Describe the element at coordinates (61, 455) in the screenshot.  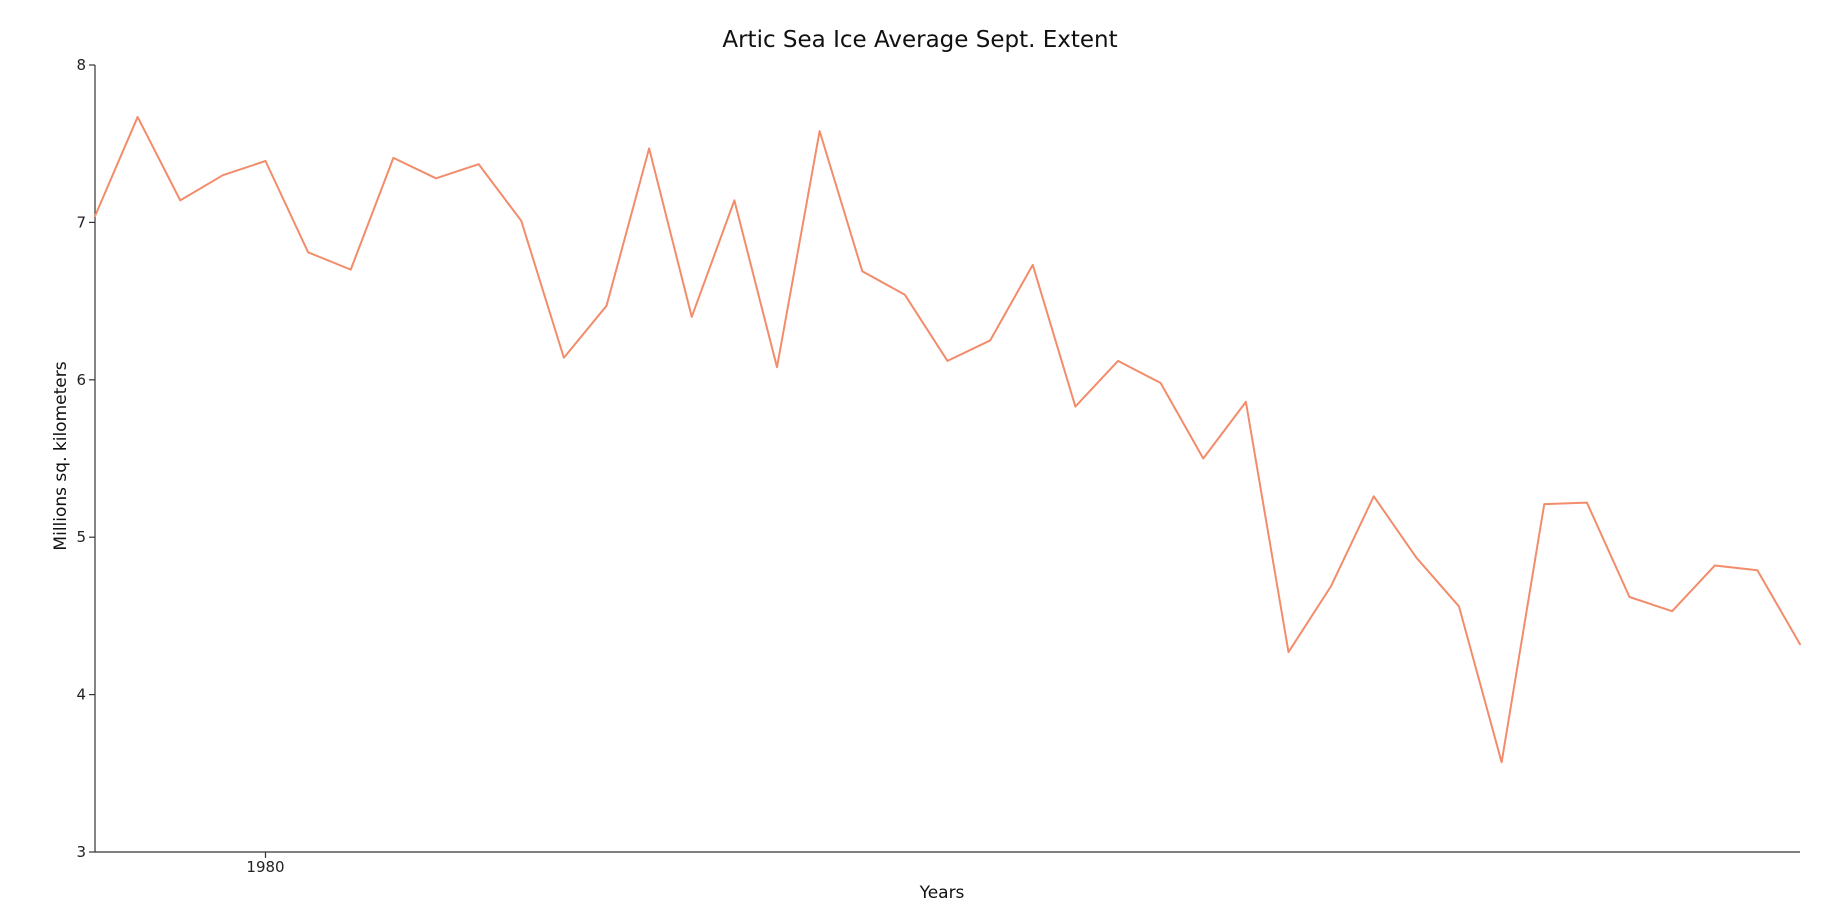
I see `y-axis-label: Millions sq. kilometers` at that location.